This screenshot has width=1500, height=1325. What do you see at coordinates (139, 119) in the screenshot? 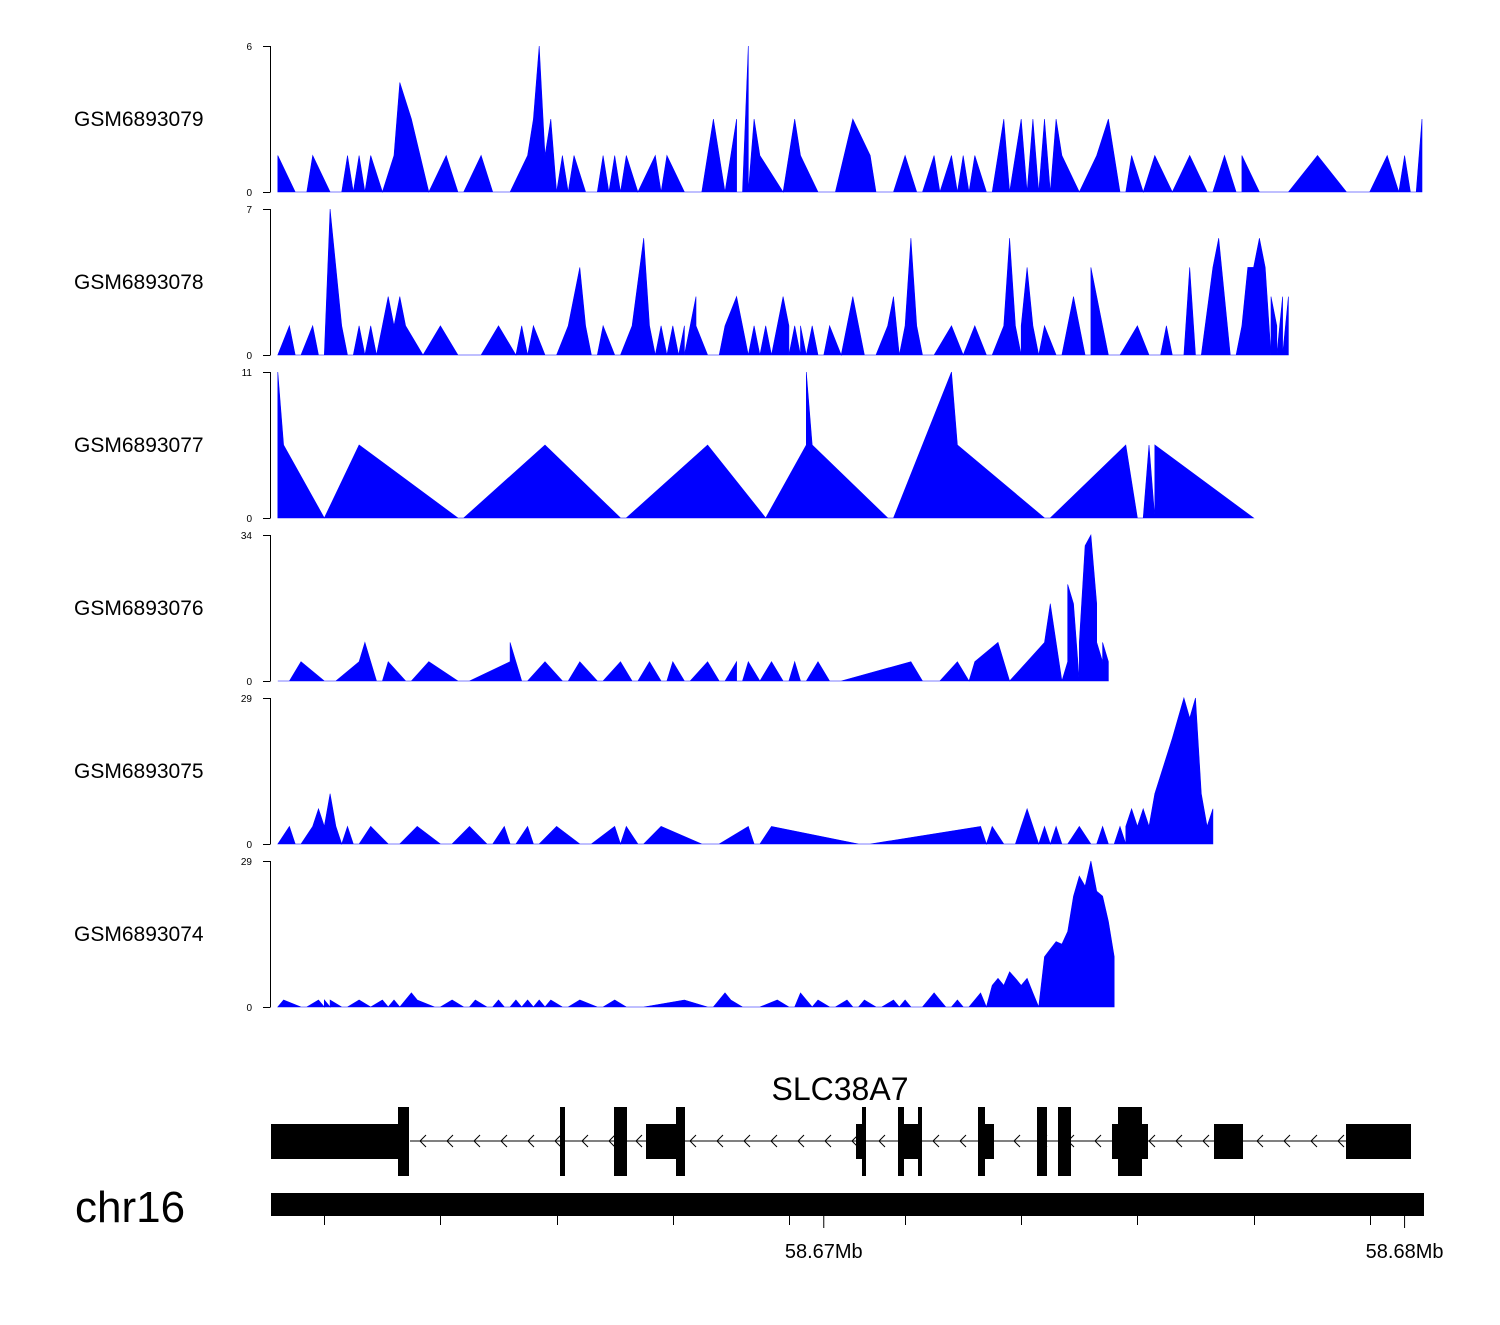
I see `track-label: GSM6893079` at bounding box center [139, 119].